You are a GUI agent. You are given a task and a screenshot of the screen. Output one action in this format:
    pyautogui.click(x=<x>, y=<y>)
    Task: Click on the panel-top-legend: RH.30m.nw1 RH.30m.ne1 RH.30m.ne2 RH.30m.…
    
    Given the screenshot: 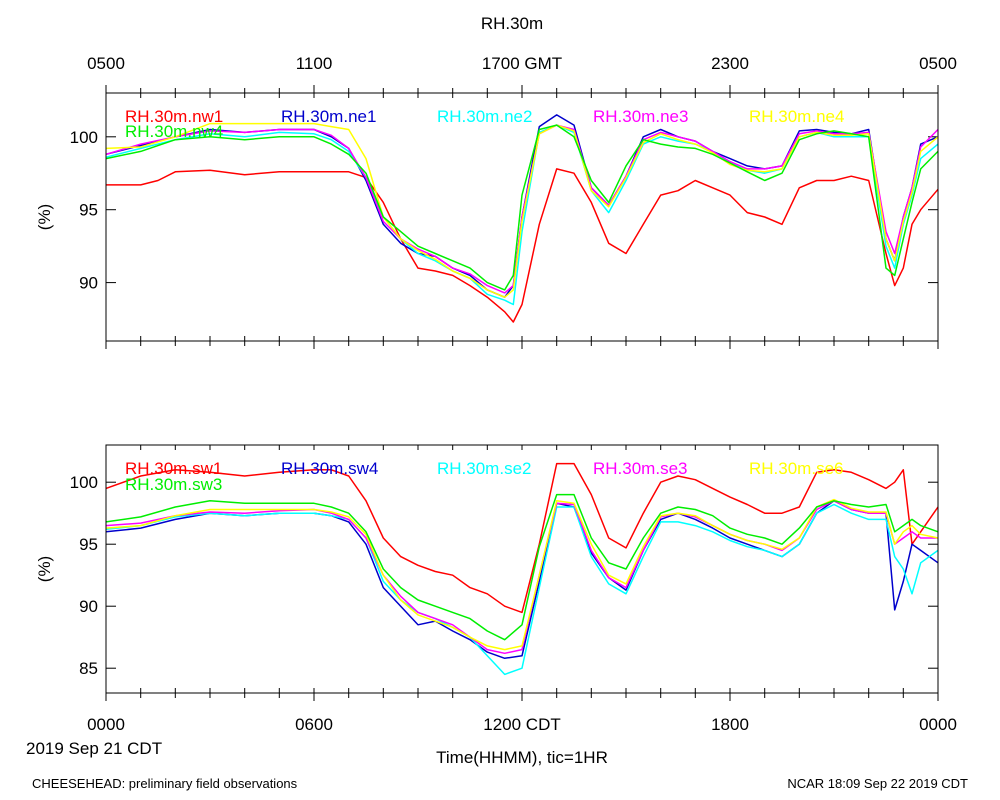 What is the action you would take?
    pyautogui.click(x=484, y=124)
    